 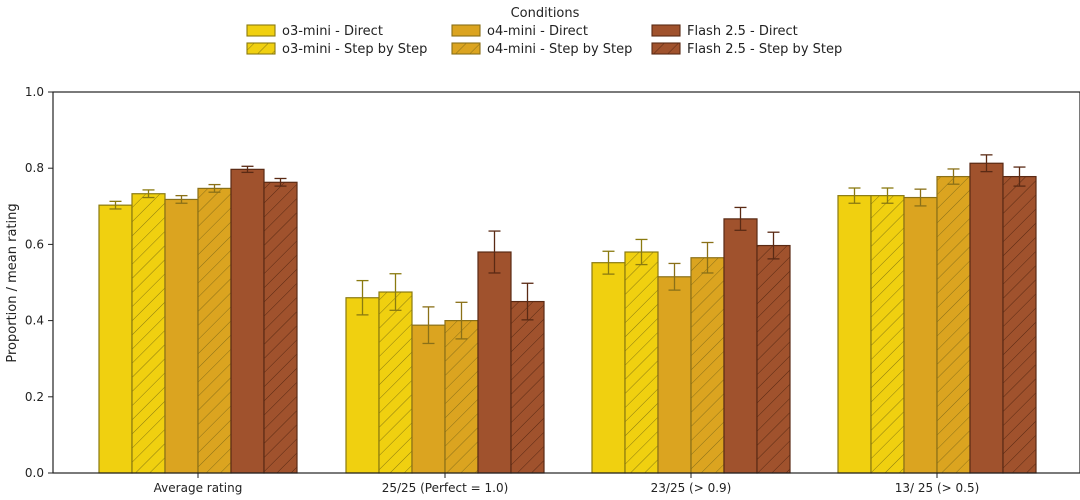 I want to click on legend-item: o3-mini - Step by Step, so click(x=336, y=49).